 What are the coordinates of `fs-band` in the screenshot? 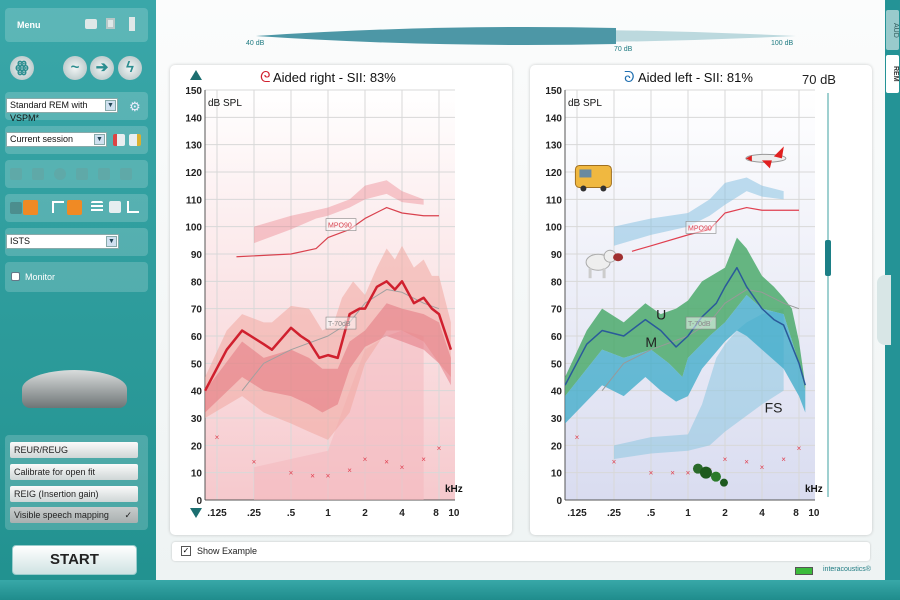 It's located at (699, 383).